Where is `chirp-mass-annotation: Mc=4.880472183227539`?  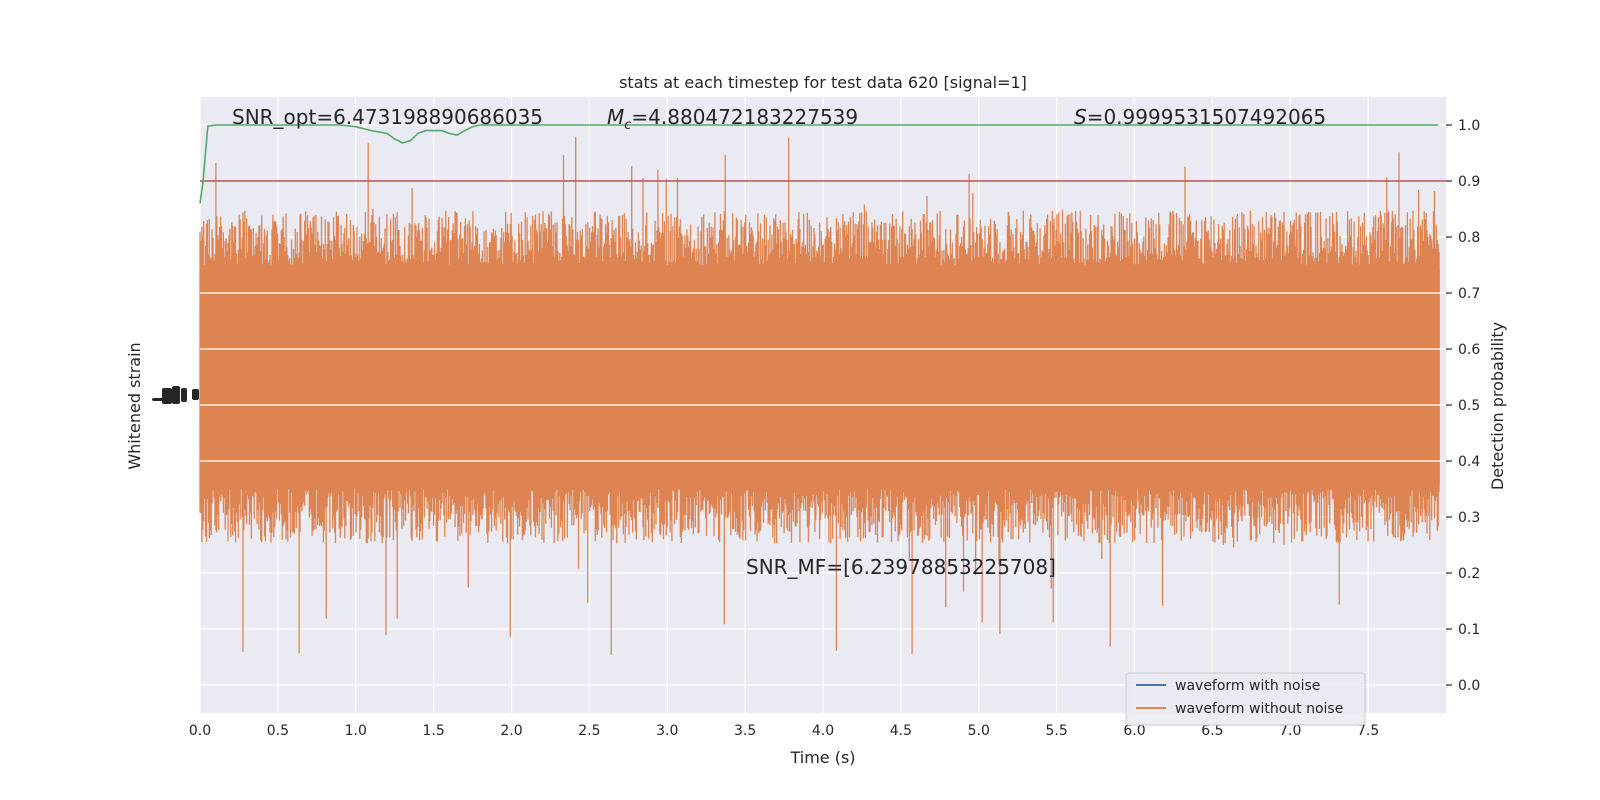 chirp-mass-annotation: Mc=4.880472183227539 is located at coordinates (732, 119).